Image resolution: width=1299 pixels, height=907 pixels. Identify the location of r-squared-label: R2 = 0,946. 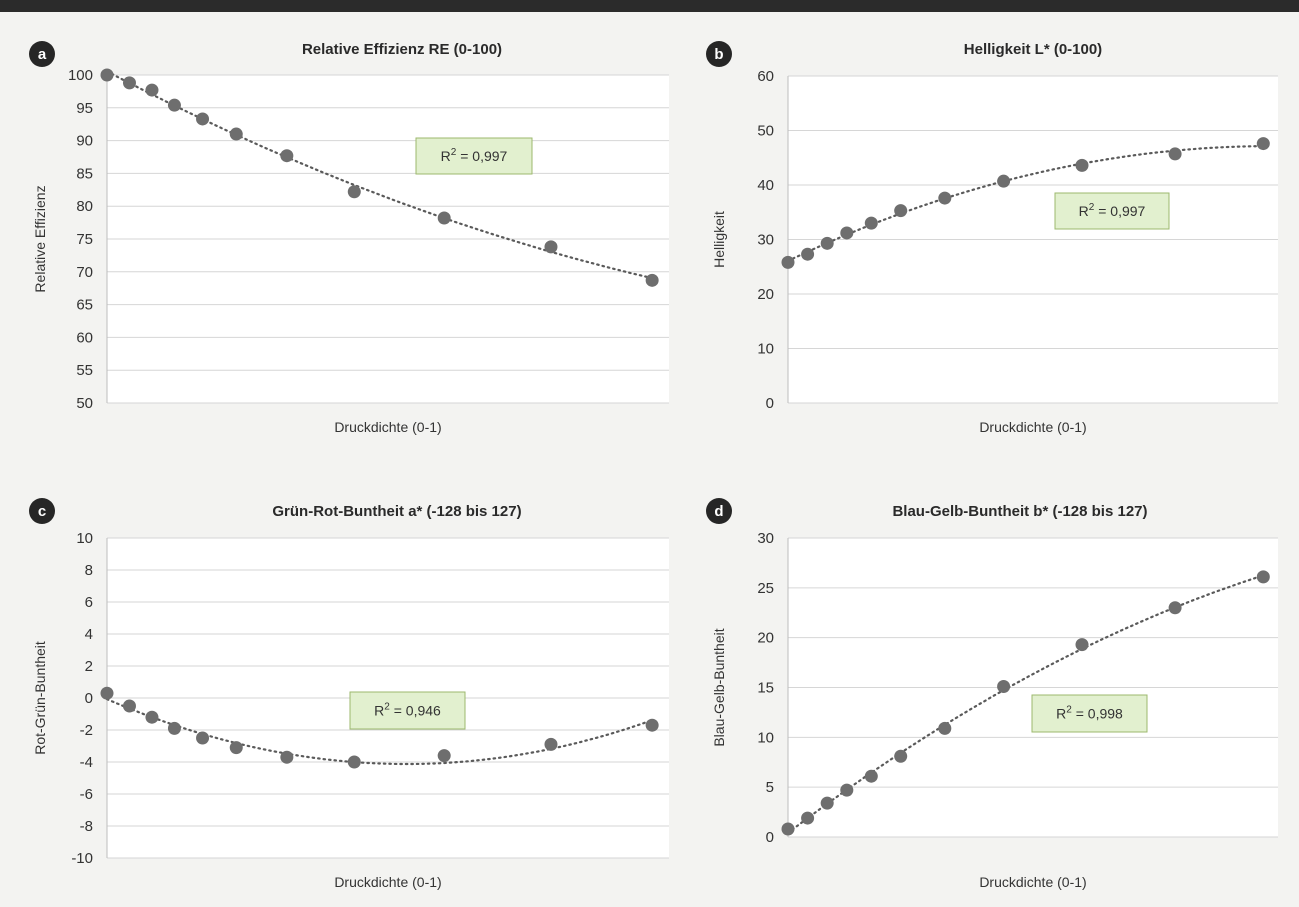
(407, 710).